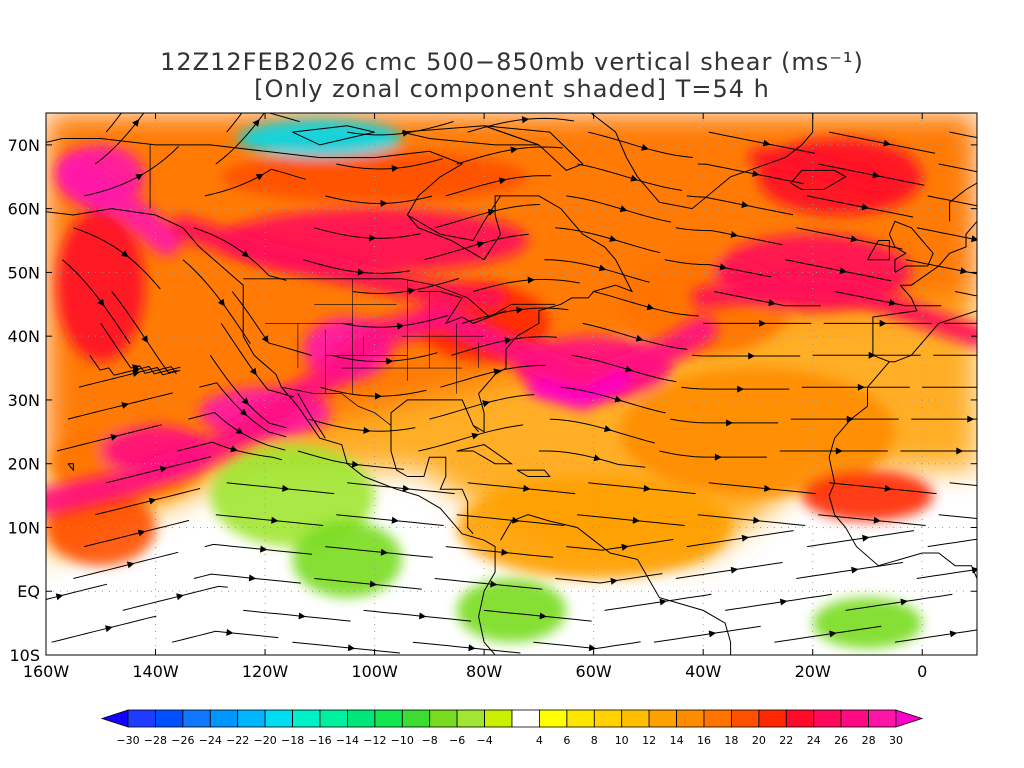 Image resolution: width=1024 pixels, height=768 pixels. What do you see at coordinates (155, 740) in the screenshot?
I see `colorbar-label: −28` at bounding box center [155, 740].